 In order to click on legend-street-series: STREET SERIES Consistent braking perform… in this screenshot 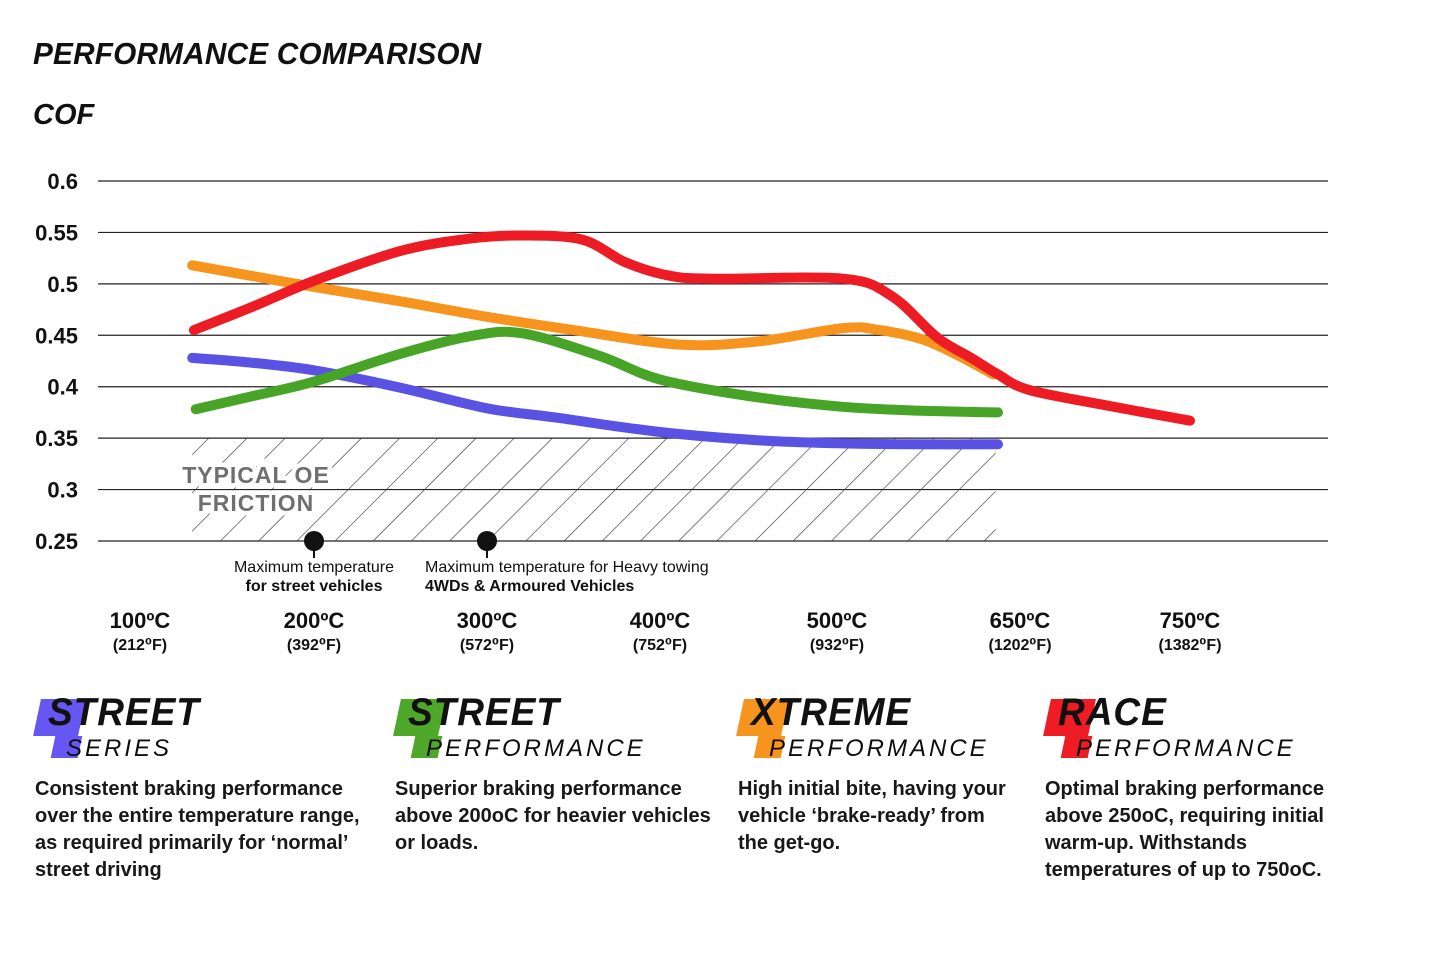, I will do `click(199, 787)`.